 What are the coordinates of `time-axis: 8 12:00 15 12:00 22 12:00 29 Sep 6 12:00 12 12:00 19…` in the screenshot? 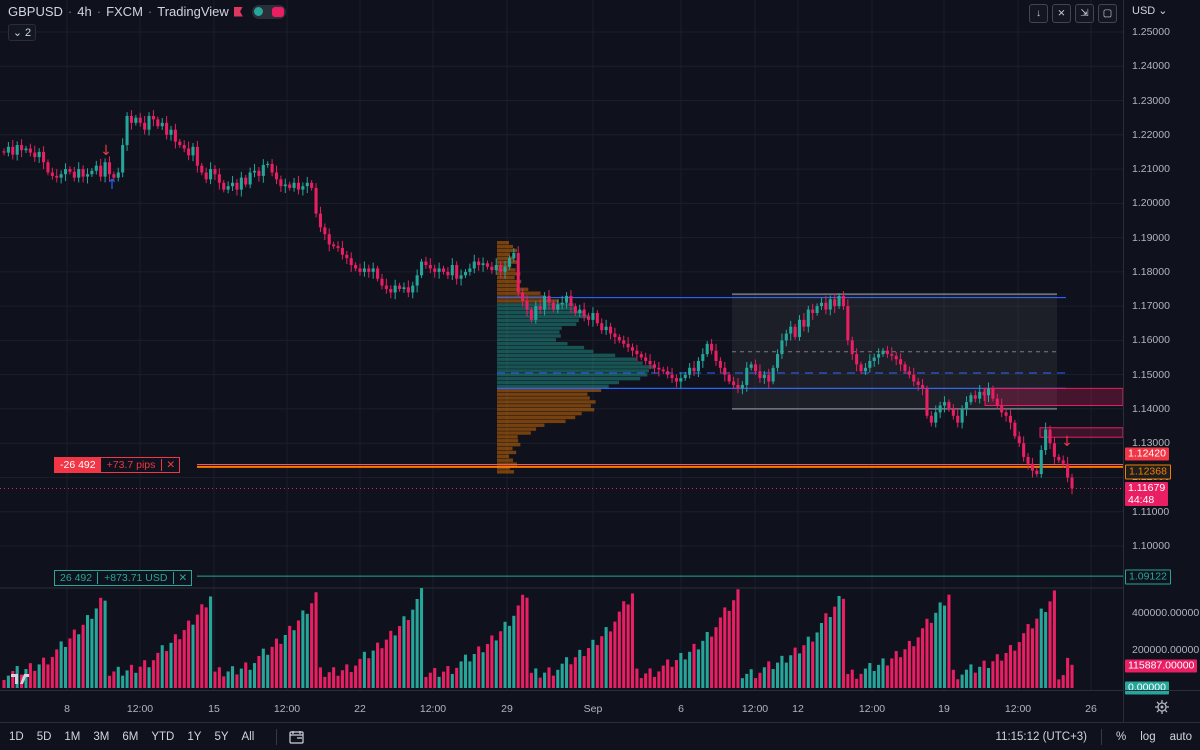 It's located at (561, 706).